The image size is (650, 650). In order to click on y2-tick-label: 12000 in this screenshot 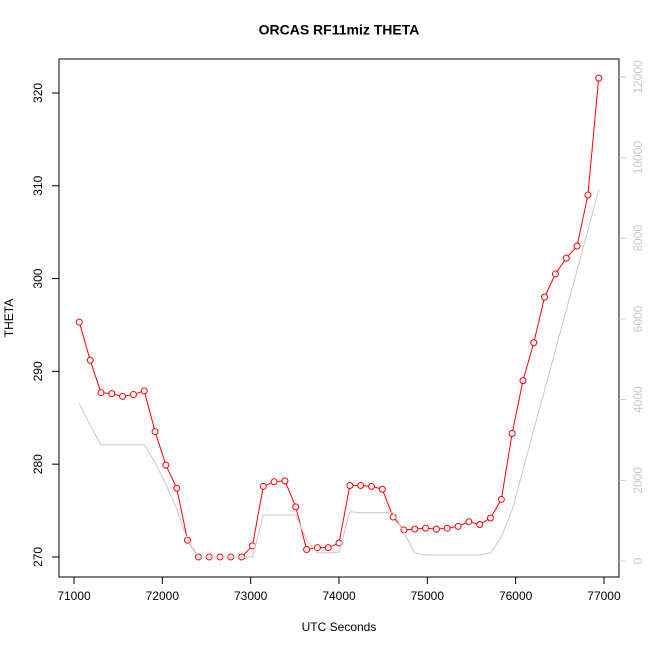, I will do `click(638, 77)`.